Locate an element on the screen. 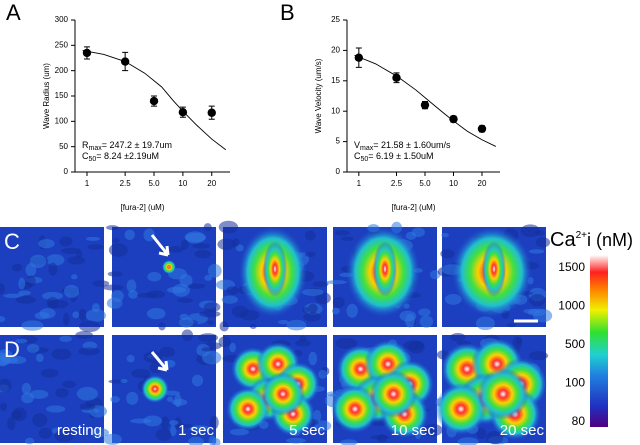 The image size is (640, 445). annotation: Vmax= 21.58 ± 1.60um/s is located at coordinates (402, 145).